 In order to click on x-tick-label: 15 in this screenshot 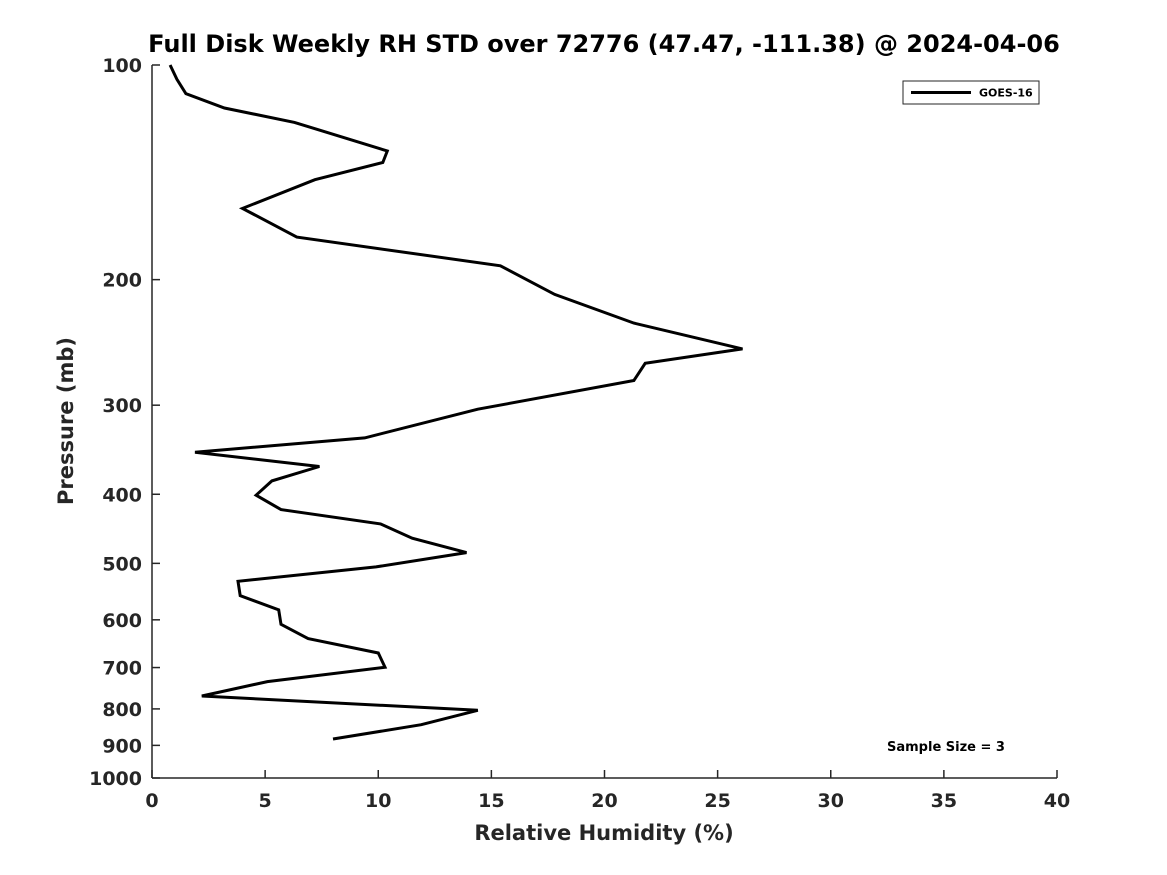, I will do `click(491, 801)`.